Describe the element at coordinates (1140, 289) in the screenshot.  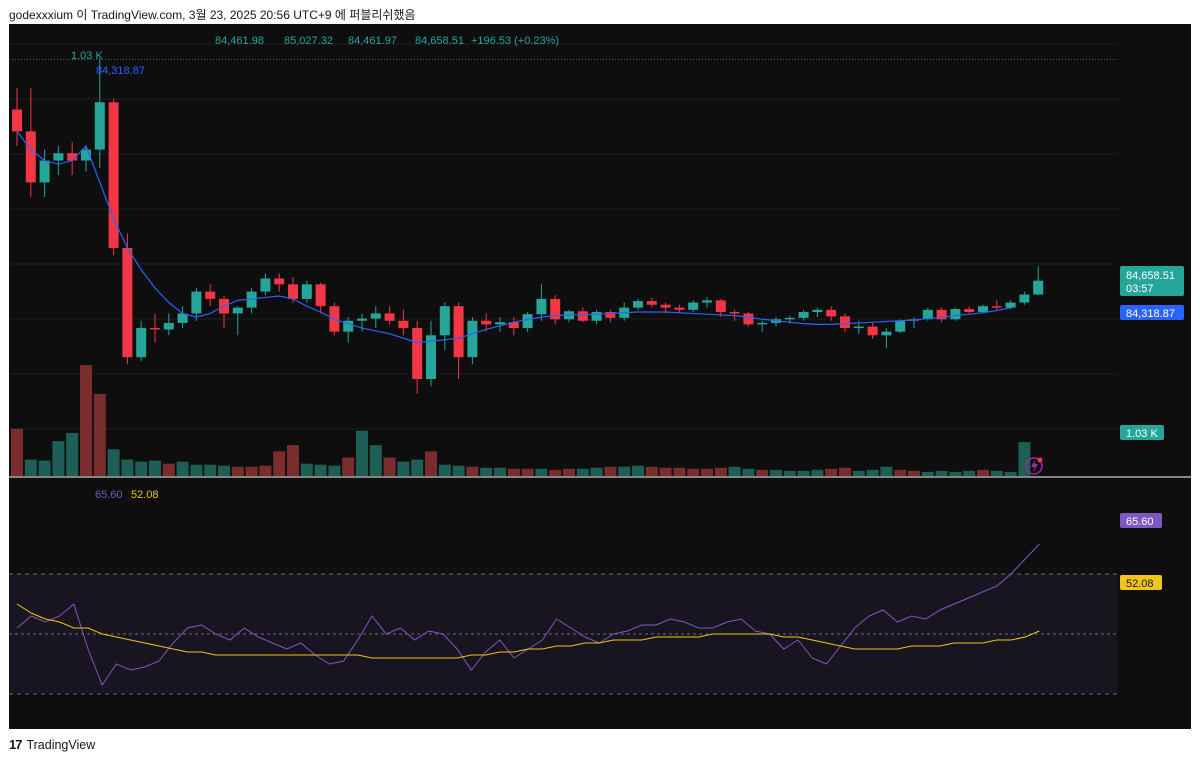
I see `price-countdown: 03:57` at that location.